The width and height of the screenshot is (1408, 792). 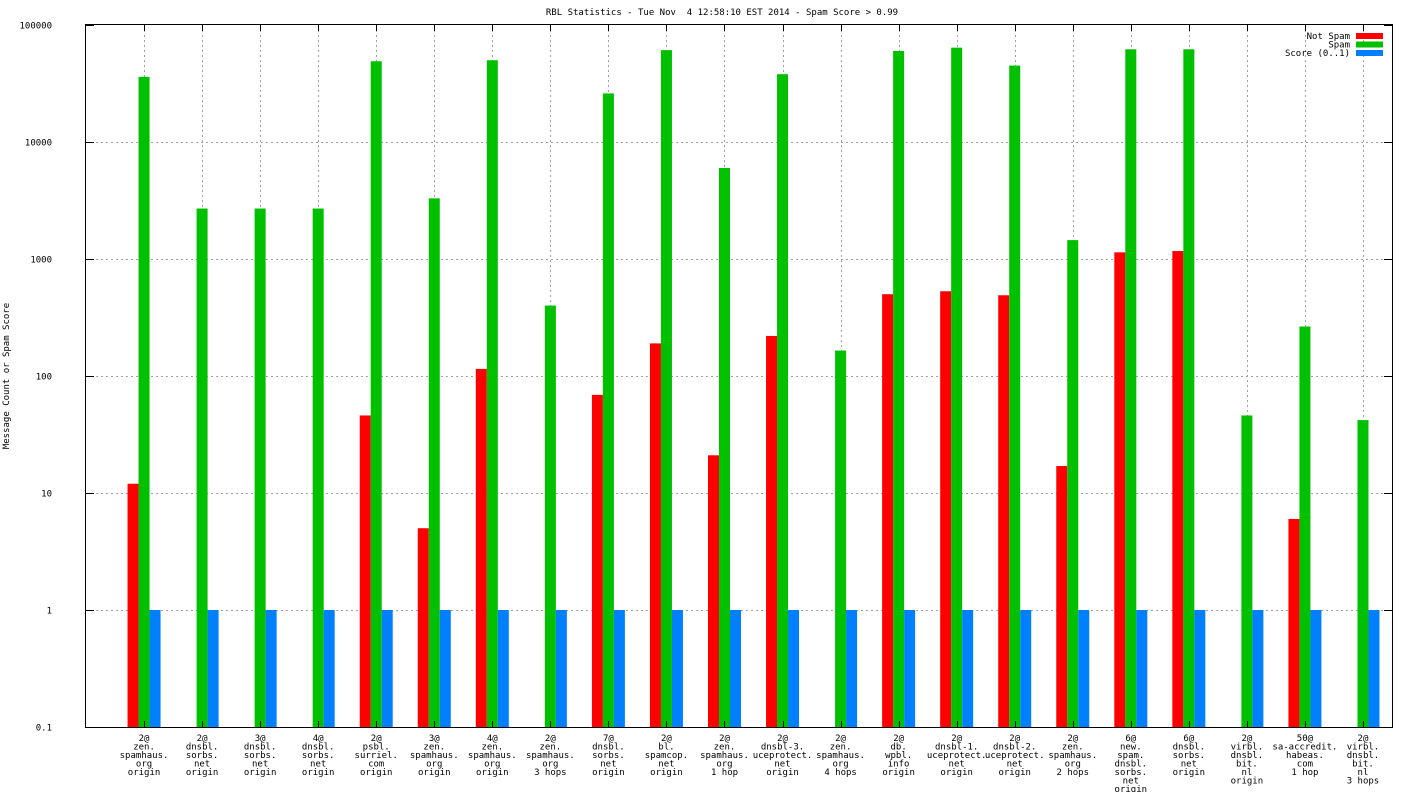 What do you see at coordinates (44, 729) in the screenshot?
I see `y-tick-label: 0.1` at bounding box center [44, 729].